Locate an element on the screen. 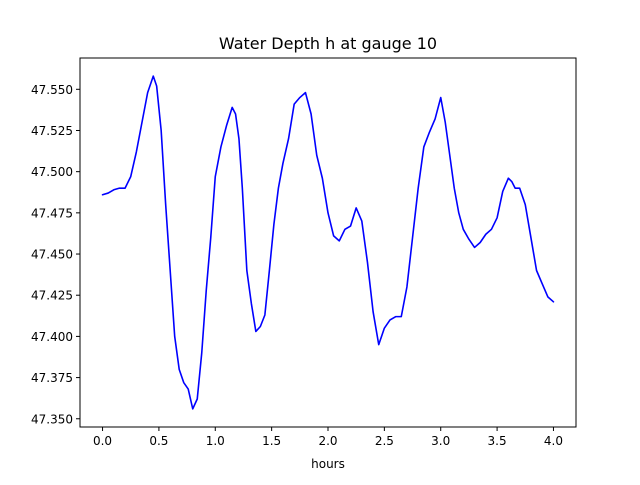 This screenshot has height=485, width=640. y-tick-label: 47.550 is located at coordinates (52, 90).